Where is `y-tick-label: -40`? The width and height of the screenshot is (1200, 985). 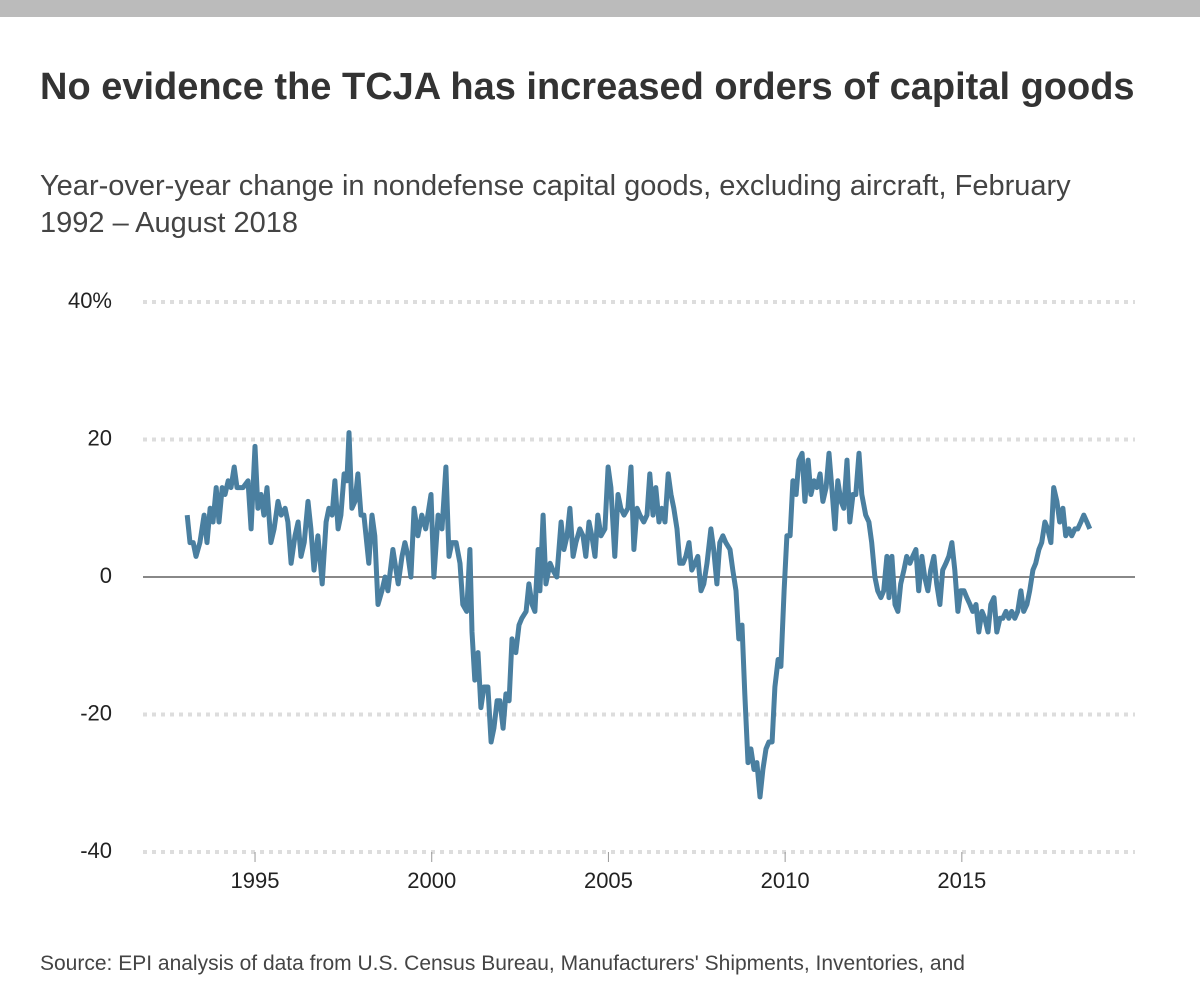 y-tick-label: -40 is located at coordinates (96, 850).